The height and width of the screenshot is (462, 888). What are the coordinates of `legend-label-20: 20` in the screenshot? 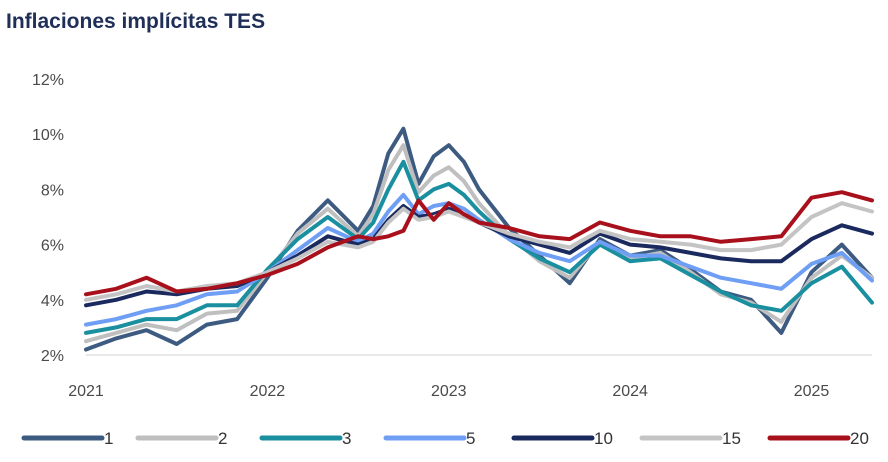 It's located at (859, 438).